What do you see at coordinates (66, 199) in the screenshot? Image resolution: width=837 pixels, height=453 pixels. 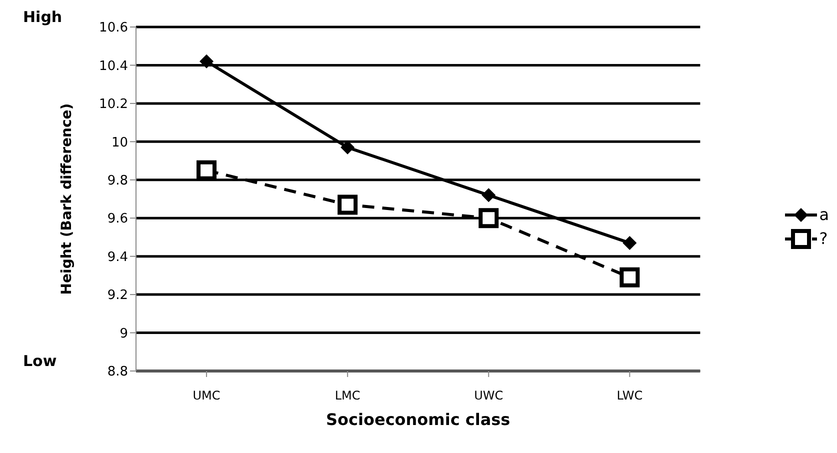 I see `y-axis-title: Height (Bark difference)` at bounding box center [66, 199].